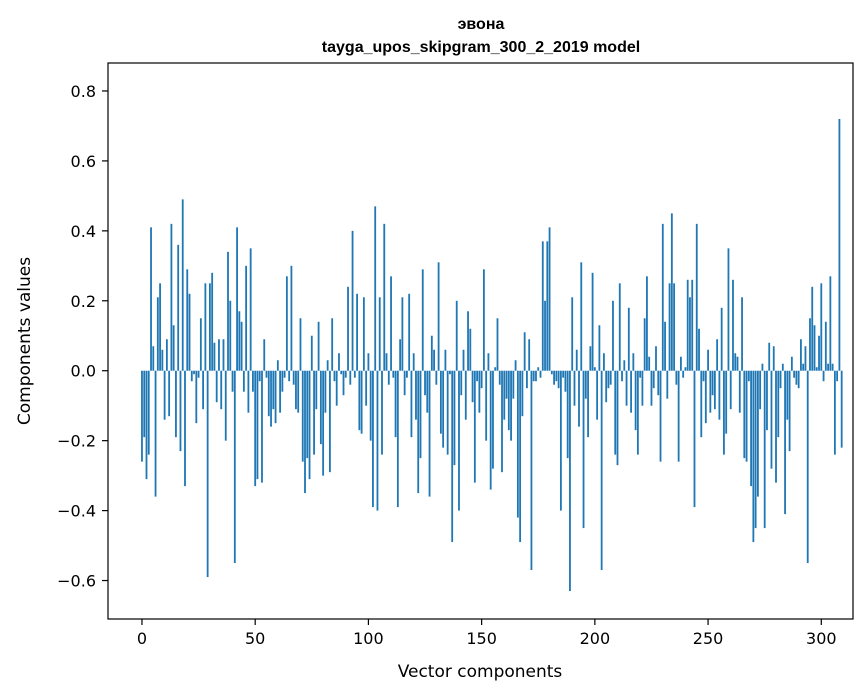 The width and height of the screenshot is (867, 696). What do you see at coordinates (481, 638) in the screenshot?
I see `x-tick-label: 150` at bounding box center [481, 638].